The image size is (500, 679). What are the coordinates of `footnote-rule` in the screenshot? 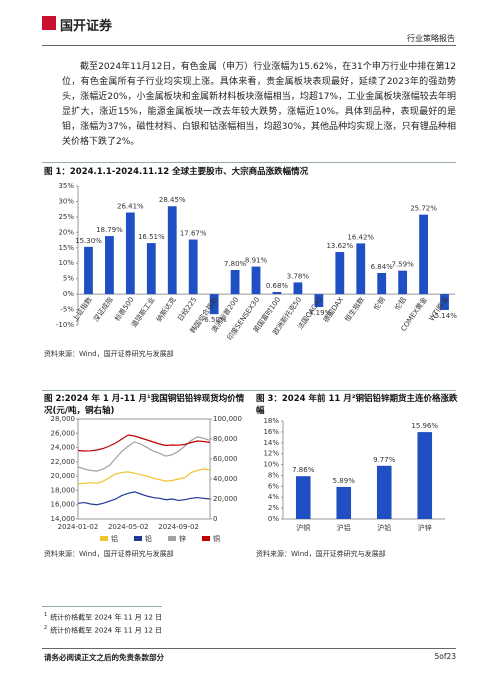 It's located at (102, 606).